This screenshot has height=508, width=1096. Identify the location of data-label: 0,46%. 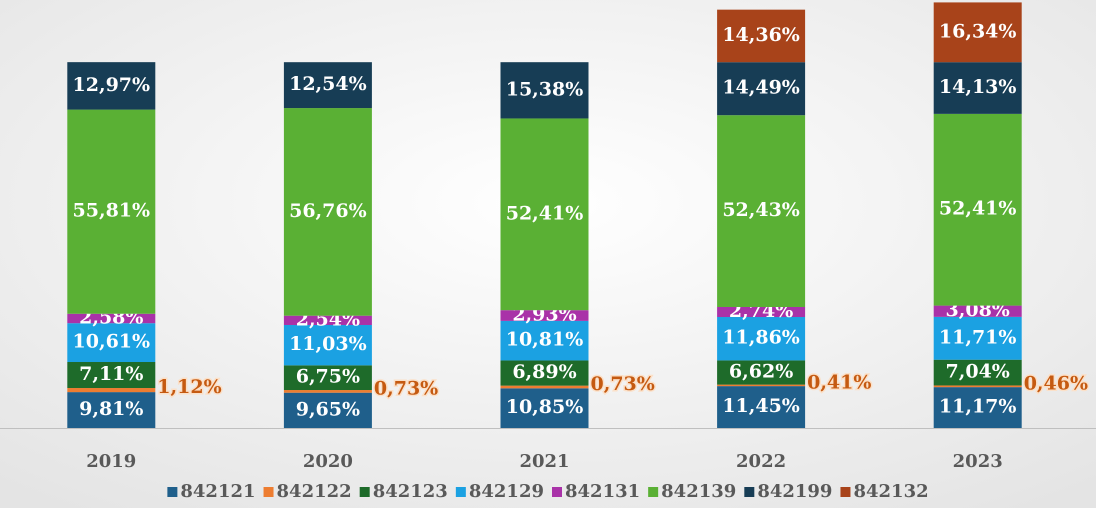
(1056, 383).